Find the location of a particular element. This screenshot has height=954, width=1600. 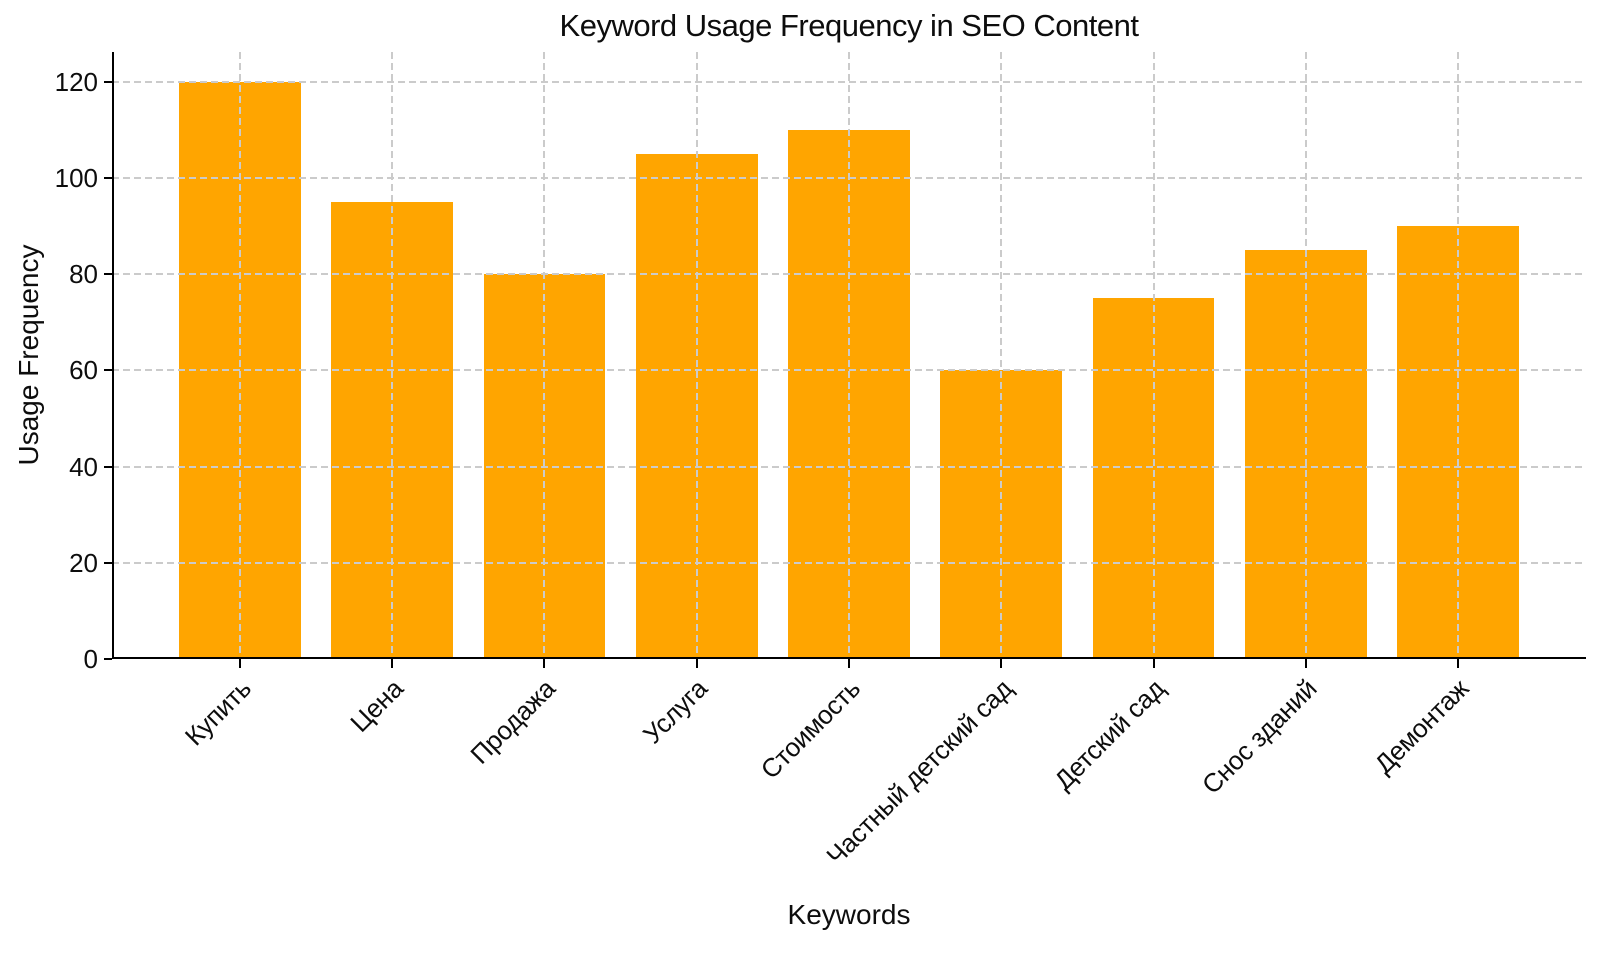

x-axis-label: Keywords is located at coordinates (849, 914).